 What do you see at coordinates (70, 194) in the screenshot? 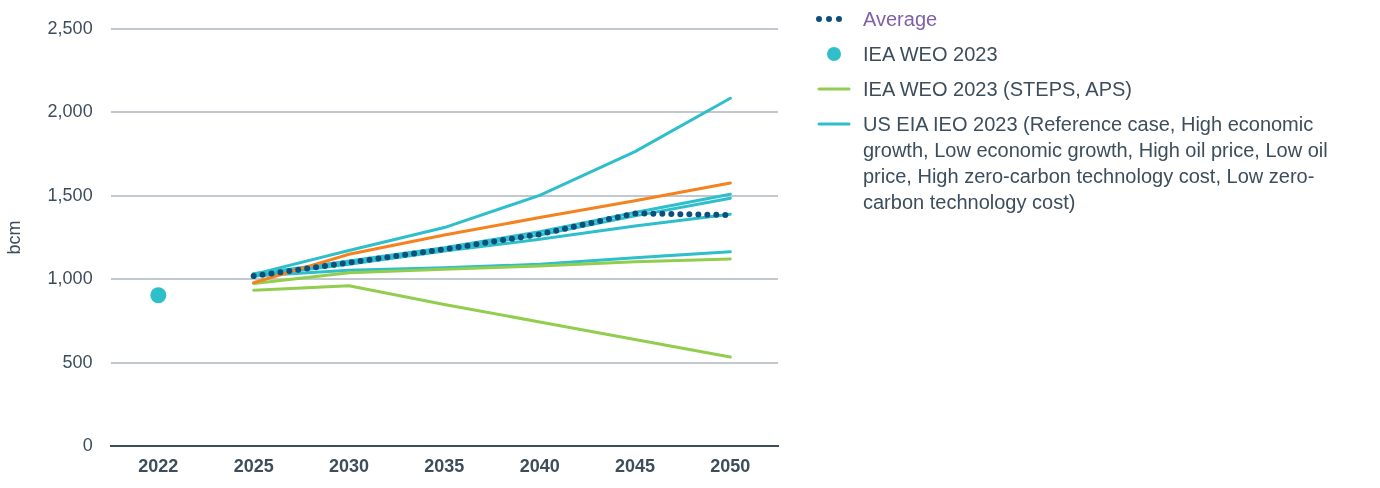
I see `y-tick-label: 1,500` at bounding box center [70, 194].